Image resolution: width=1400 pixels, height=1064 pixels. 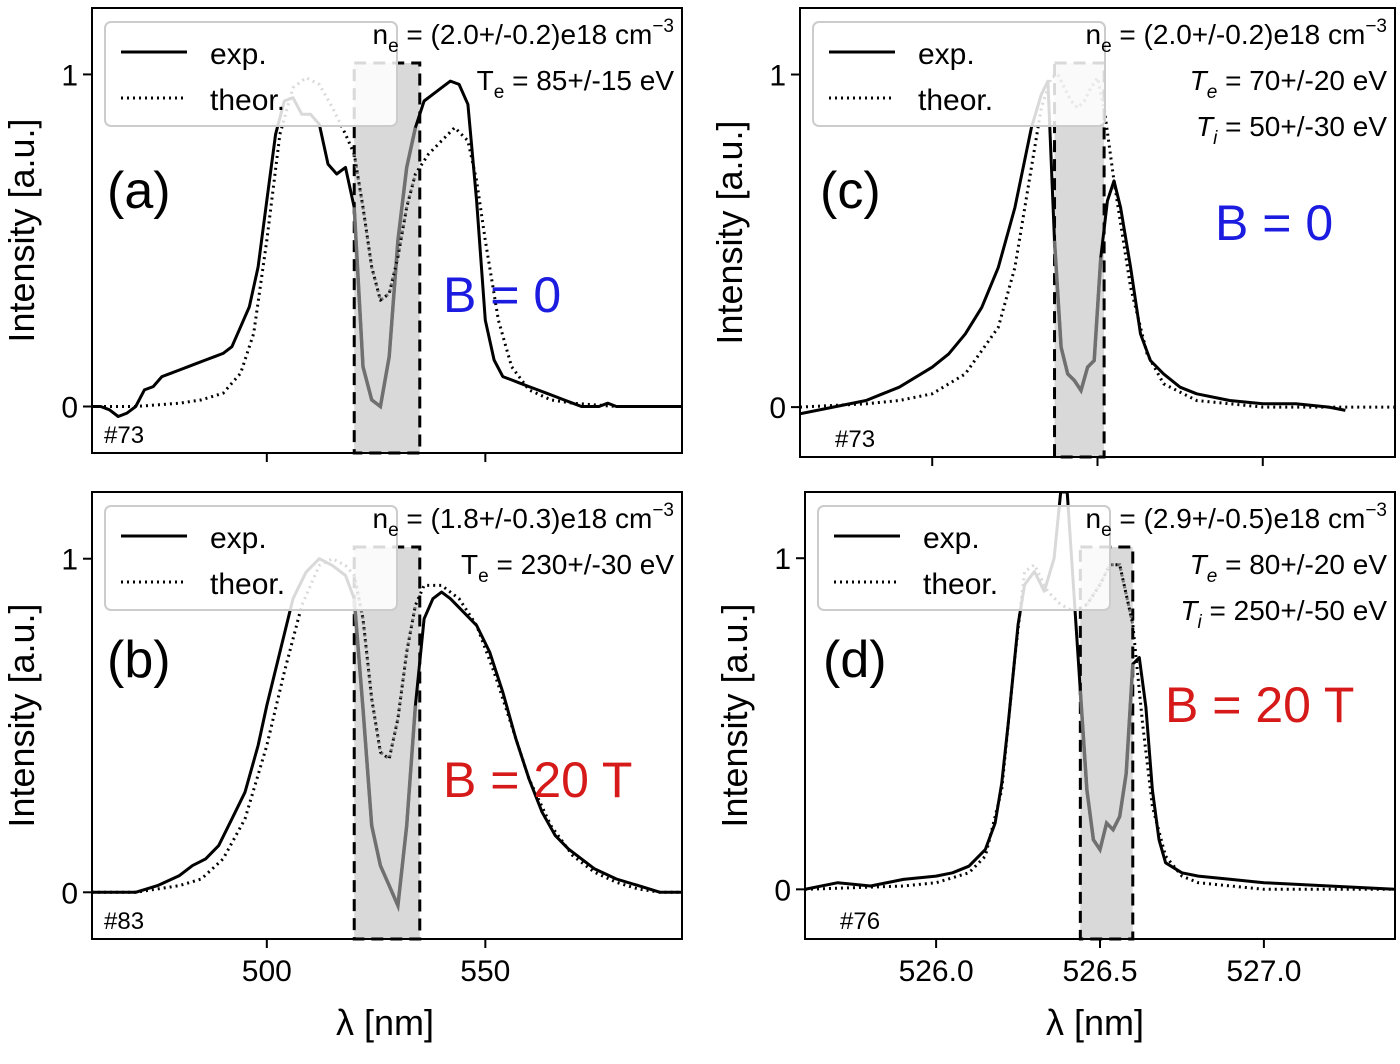 What do you see at coordinates (485, 971) in the screenshot?
I see `x-tick-label-b: 550` at bounding box center [485, 971].